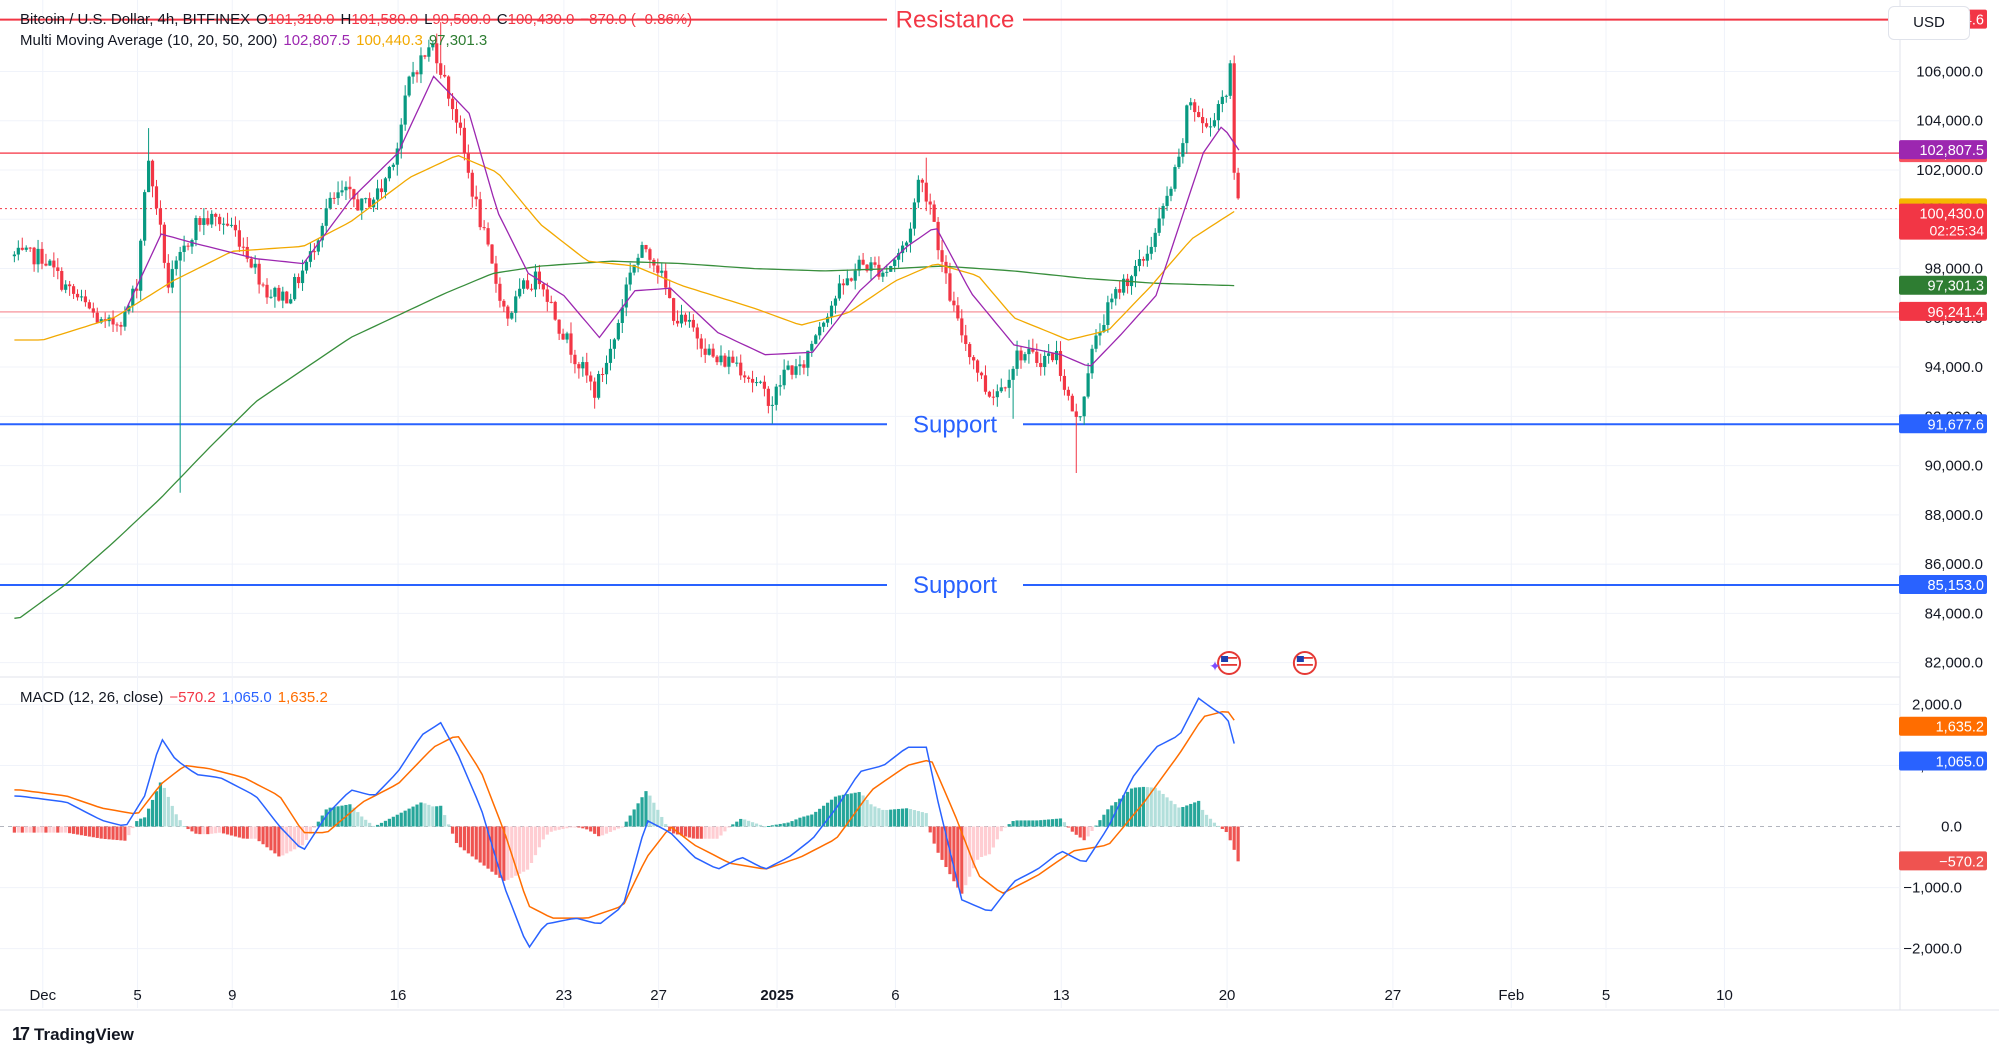  I want to click on level-line-support: Support, so click(950, 585).